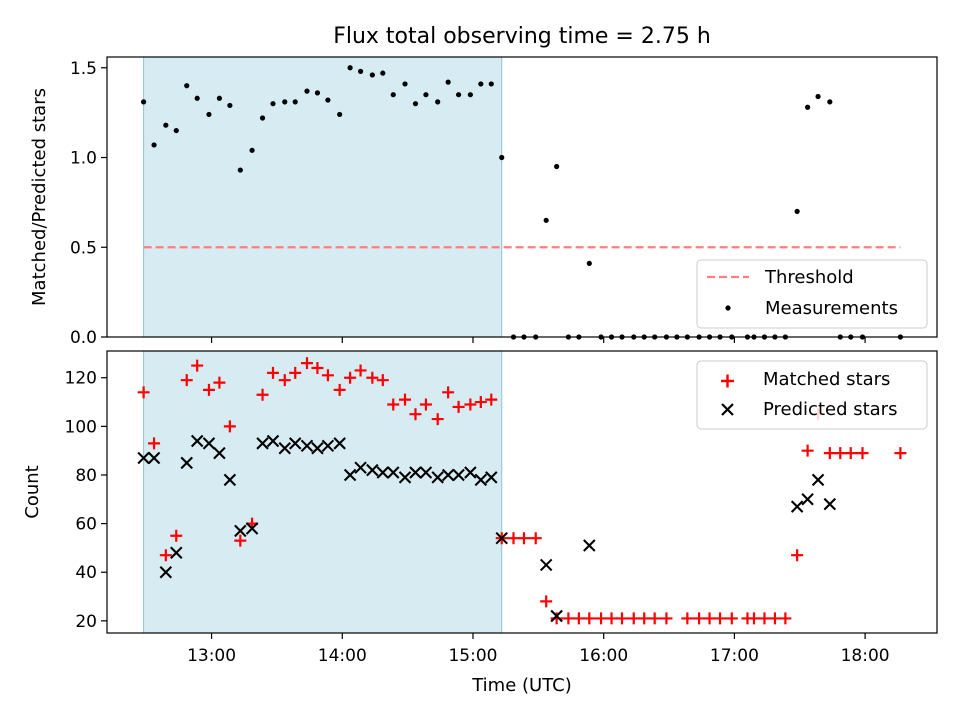 Image resolution: width=960 pixels, height=720 pixels. What do you see at coordinates (81, 379) in the screenshot?
I see `y-tick-label: 120` at bounding box center [81, 379].